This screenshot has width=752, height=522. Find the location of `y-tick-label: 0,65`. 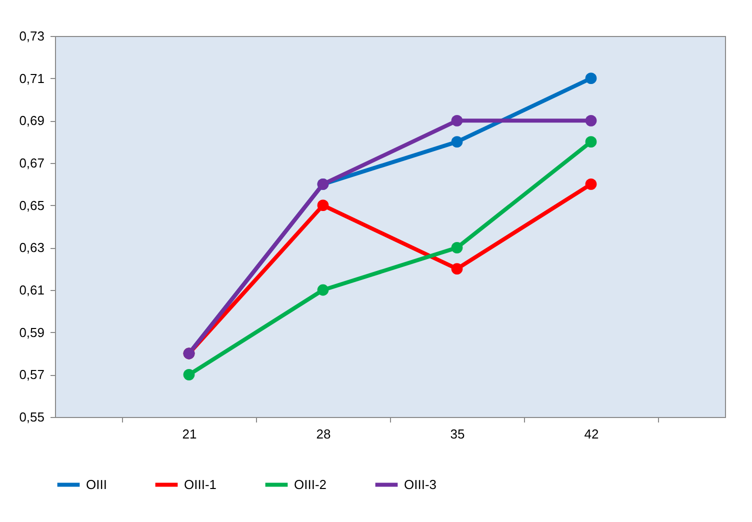

y-tick-label: 0,65 is located at coordinates (31, 205).